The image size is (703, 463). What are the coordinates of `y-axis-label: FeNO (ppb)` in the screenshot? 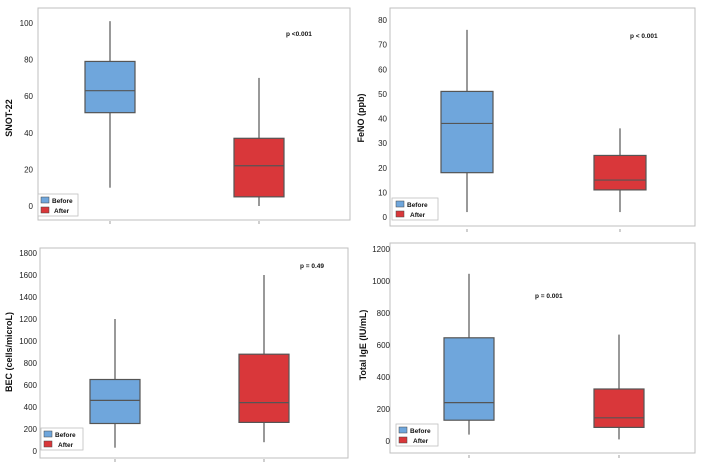 It's located at (361, 118).